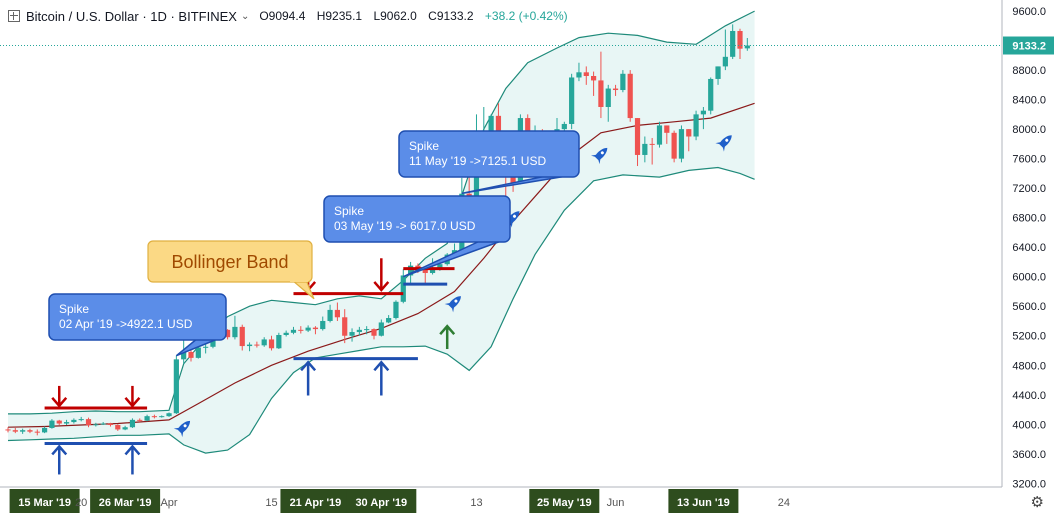 Image resolution: width=1054 pixels, height=517 pixels. Describe the element at coordinates (81, 503) in the screenshot. I see `x-tick-label: 20` at that location.